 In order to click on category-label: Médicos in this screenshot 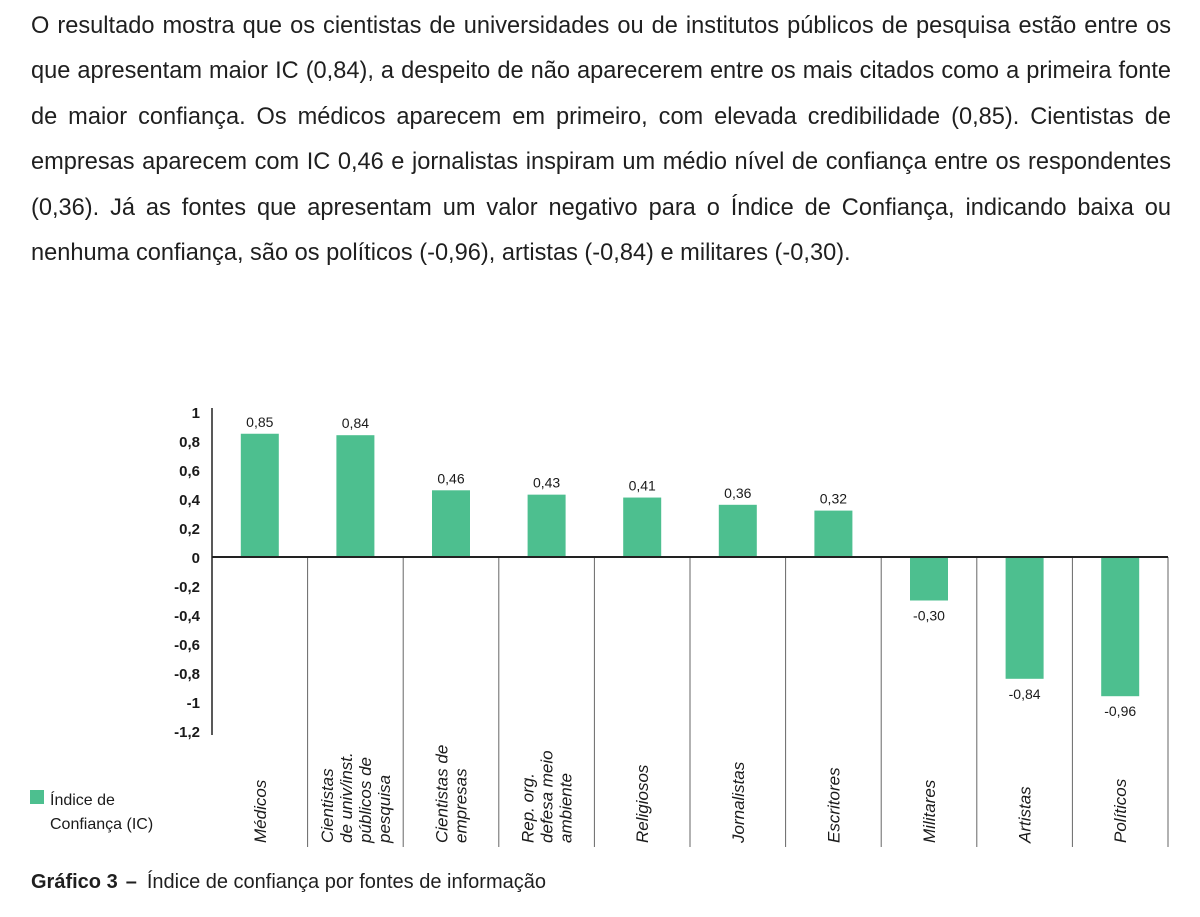, I will do `click(260, 811)`.